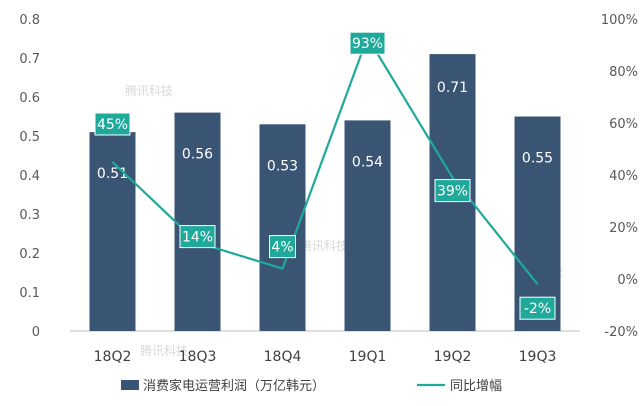 This screenshot has width=641, height=406. Describe the element at coordinates (368, 357) in the screenshot. I see `category-label: 19Q1` at that location.